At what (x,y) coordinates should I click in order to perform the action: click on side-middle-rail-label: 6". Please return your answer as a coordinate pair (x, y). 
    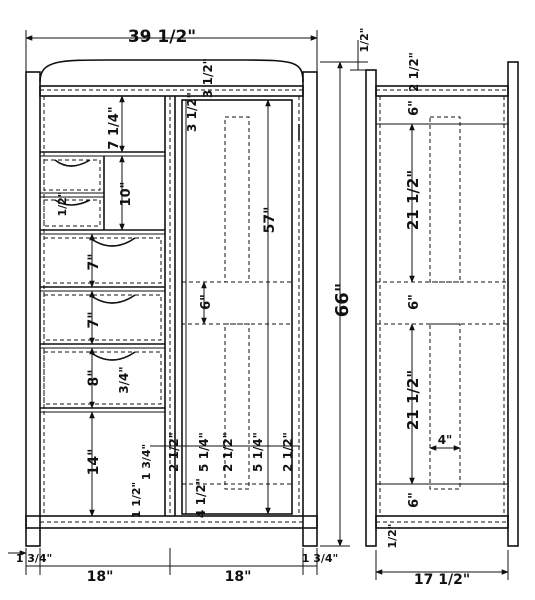
    Looking at the image, I should click on (414, 302).